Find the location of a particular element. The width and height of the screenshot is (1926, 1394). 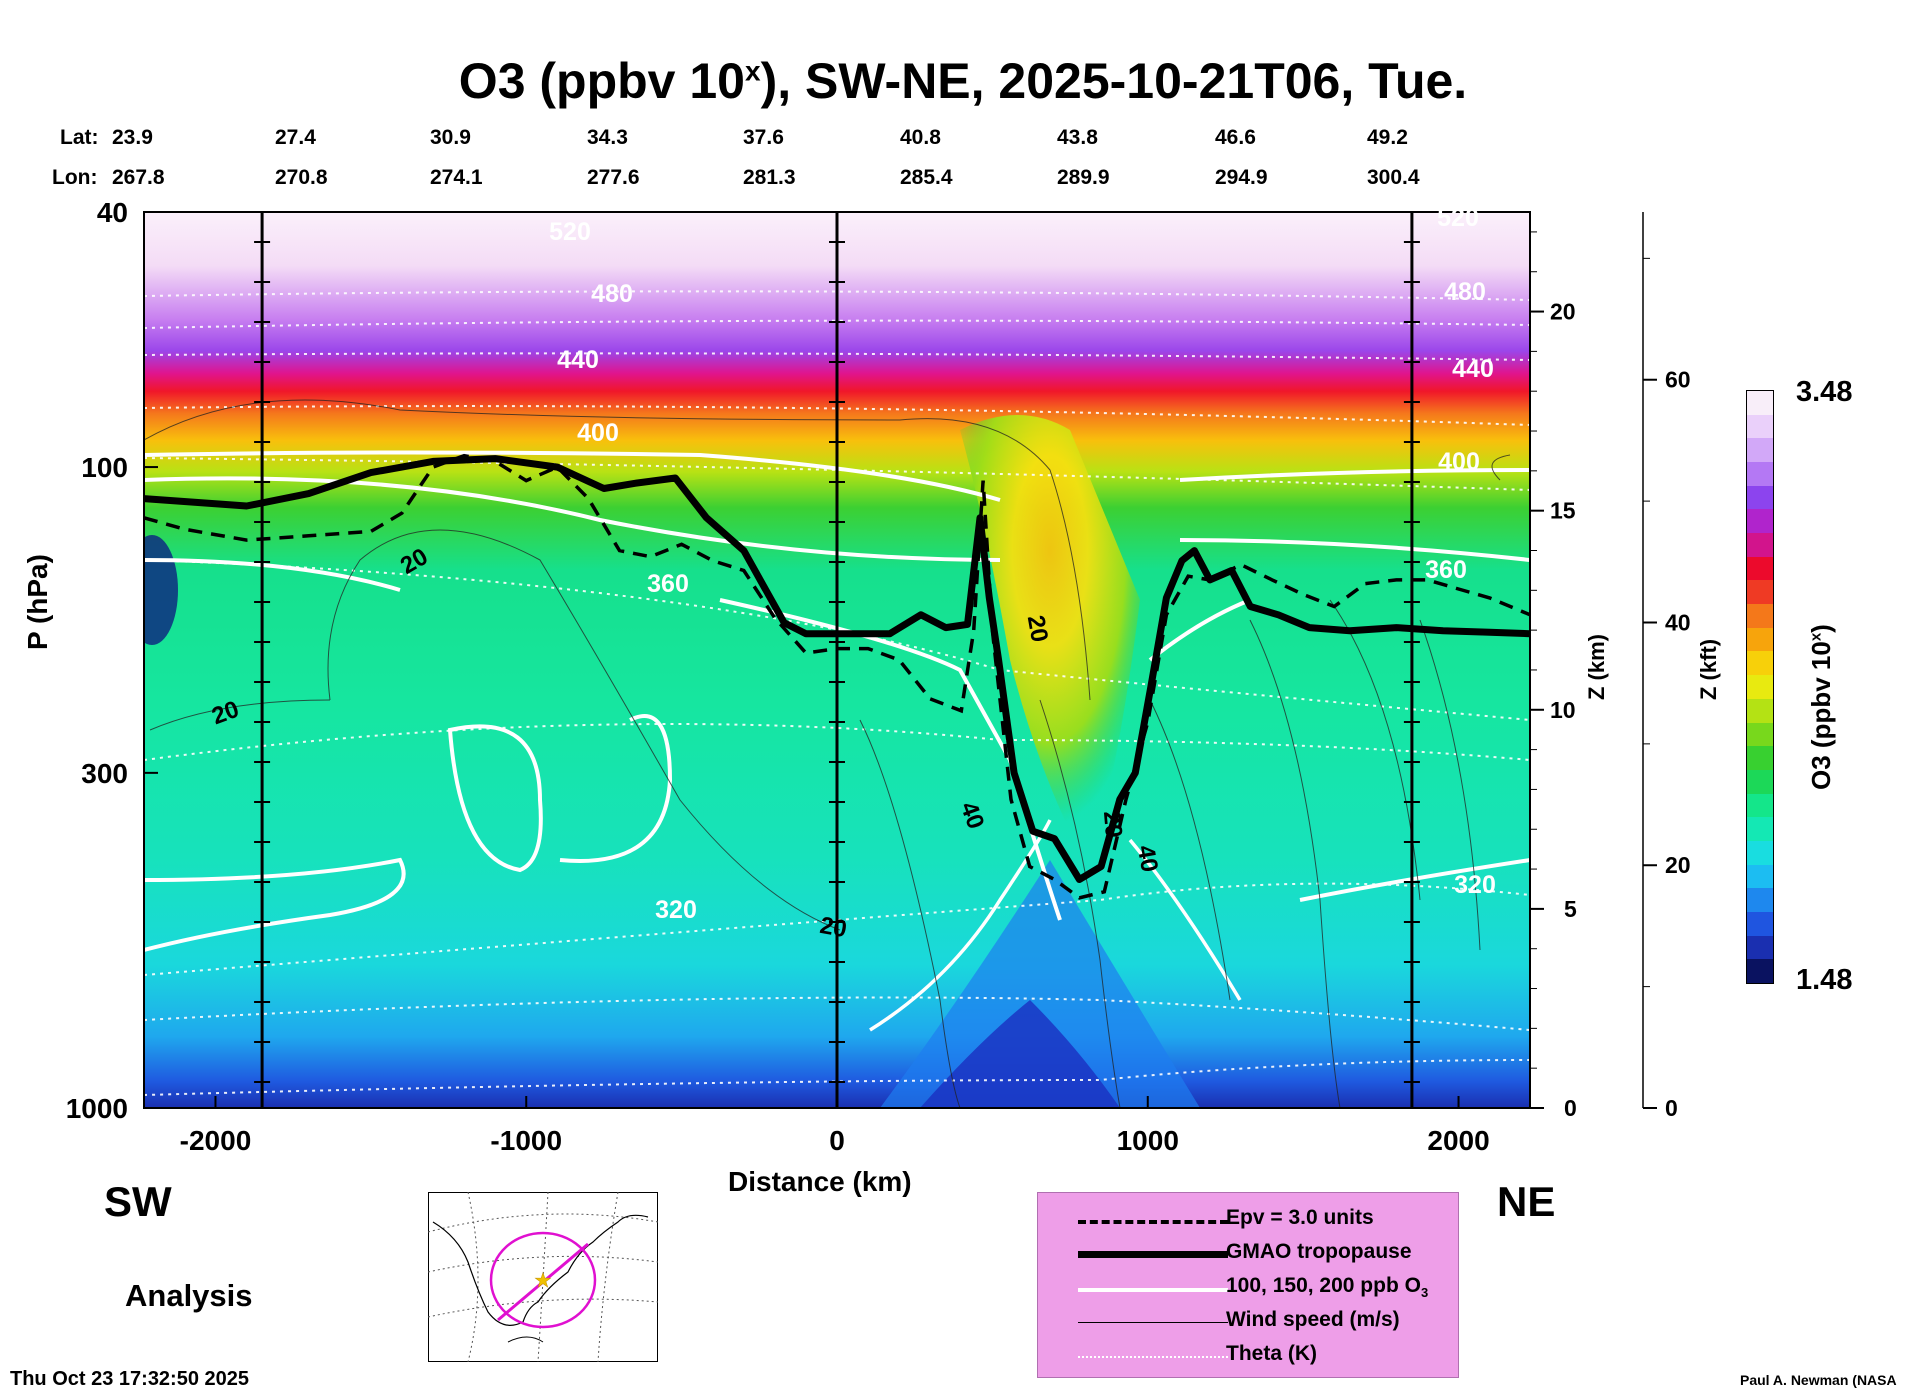

z-km-tick-label: 15 is located at coordinates (1563, 511).